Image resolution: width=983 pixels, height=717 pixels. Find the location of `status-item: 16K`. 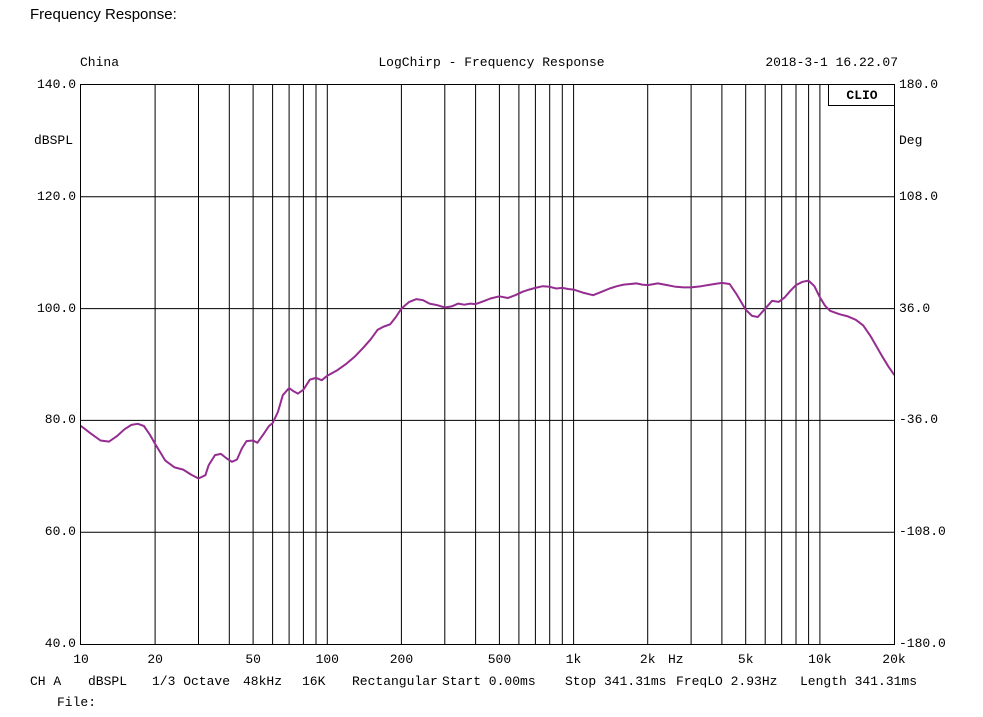

status-item: 16K is located at coordinates (314, 681).